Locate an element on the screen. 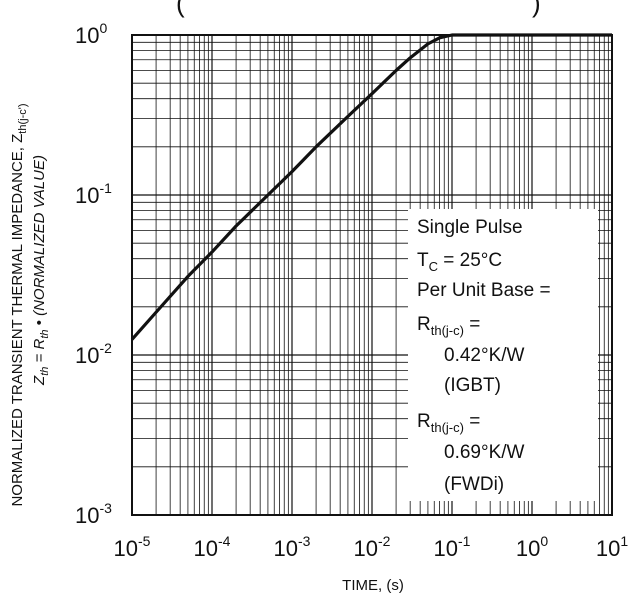 The width and height of the screenshot is (634, 604). y-axis-title-line2: Zth = Rth • (NORMALIZED VALUE) is located at coordinates (41, 270).